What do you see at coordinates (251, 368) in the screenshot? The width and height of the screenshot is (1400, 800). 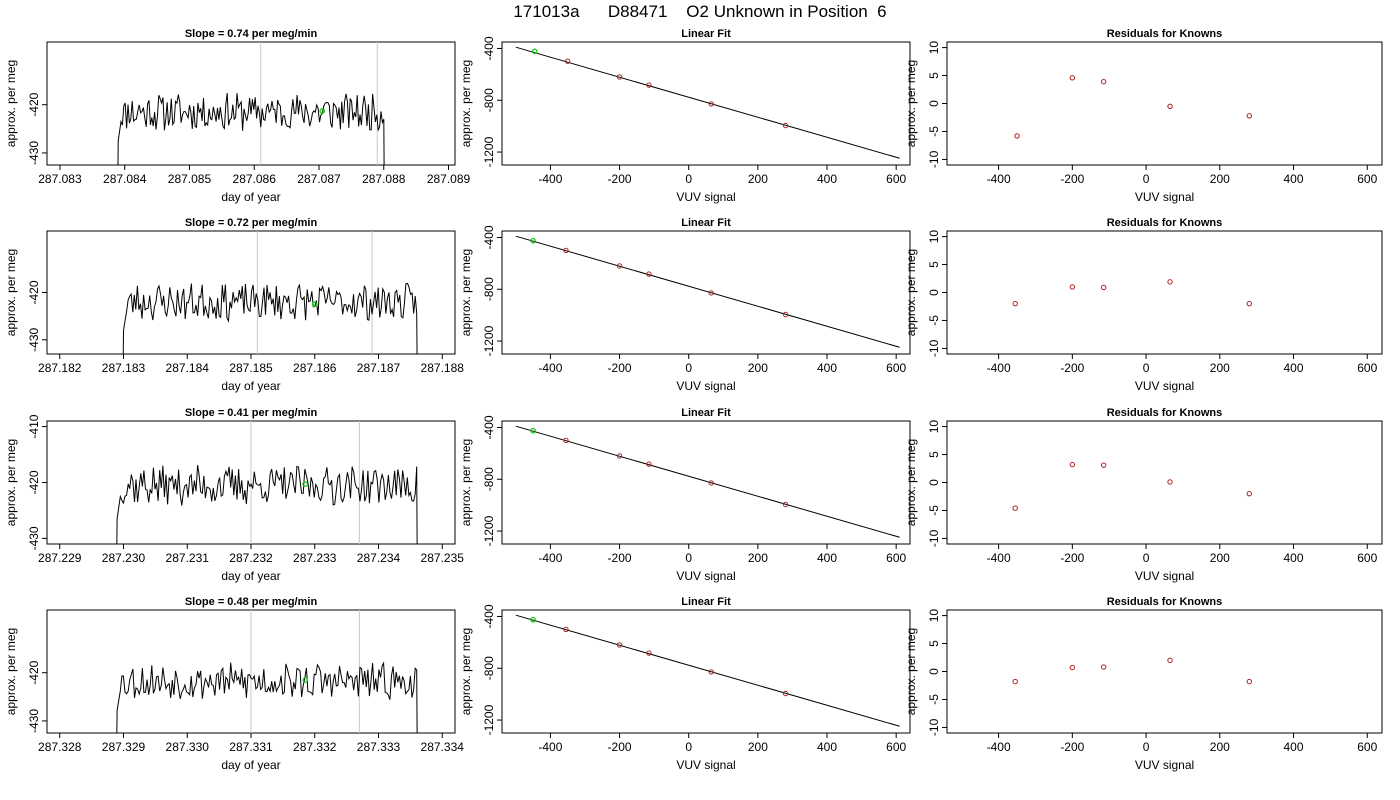 I see `x-tick-label: 287.185` at bounding box center [251, 368].